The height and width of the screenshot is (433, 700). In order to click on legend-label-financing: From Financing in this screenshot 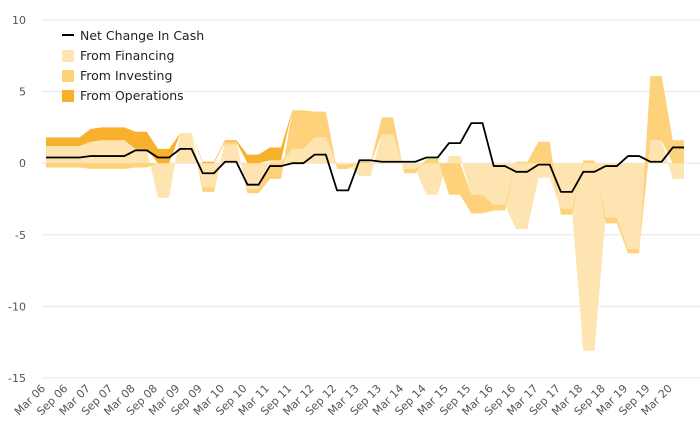, I will do `click(127, 55)`.